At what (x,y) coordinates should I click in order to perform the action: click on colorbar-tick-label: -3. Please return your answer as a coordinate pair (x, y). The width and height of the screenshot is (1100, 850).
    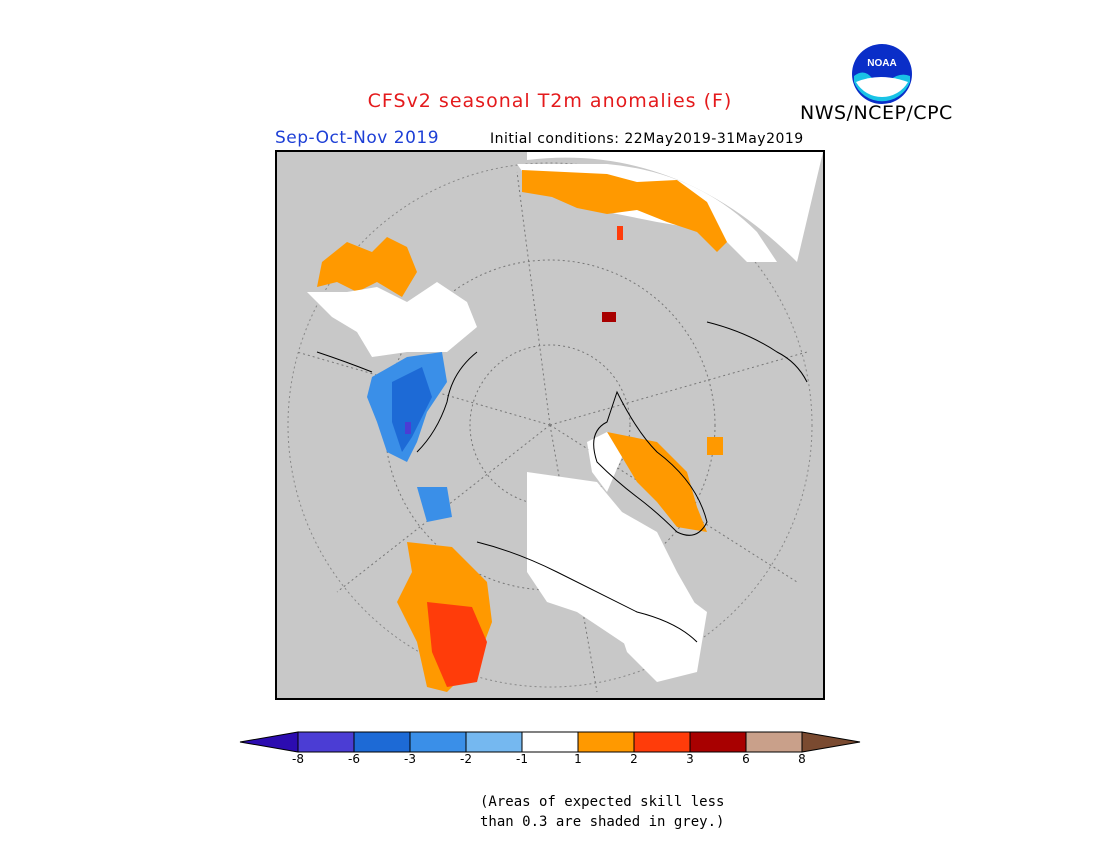
    Looking at the image, I should click on (410, 759).